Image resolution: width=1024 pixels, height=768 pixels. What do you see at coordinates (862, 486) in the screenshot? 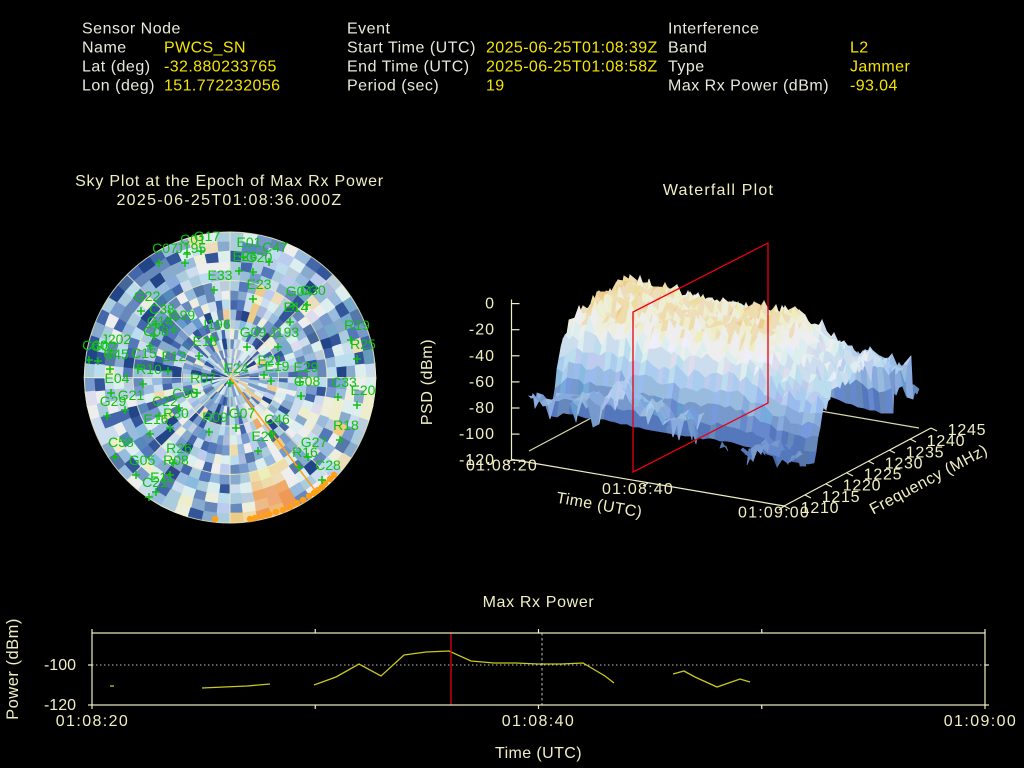
I see `svg-text: 1220` at bounding box center [862, 486].